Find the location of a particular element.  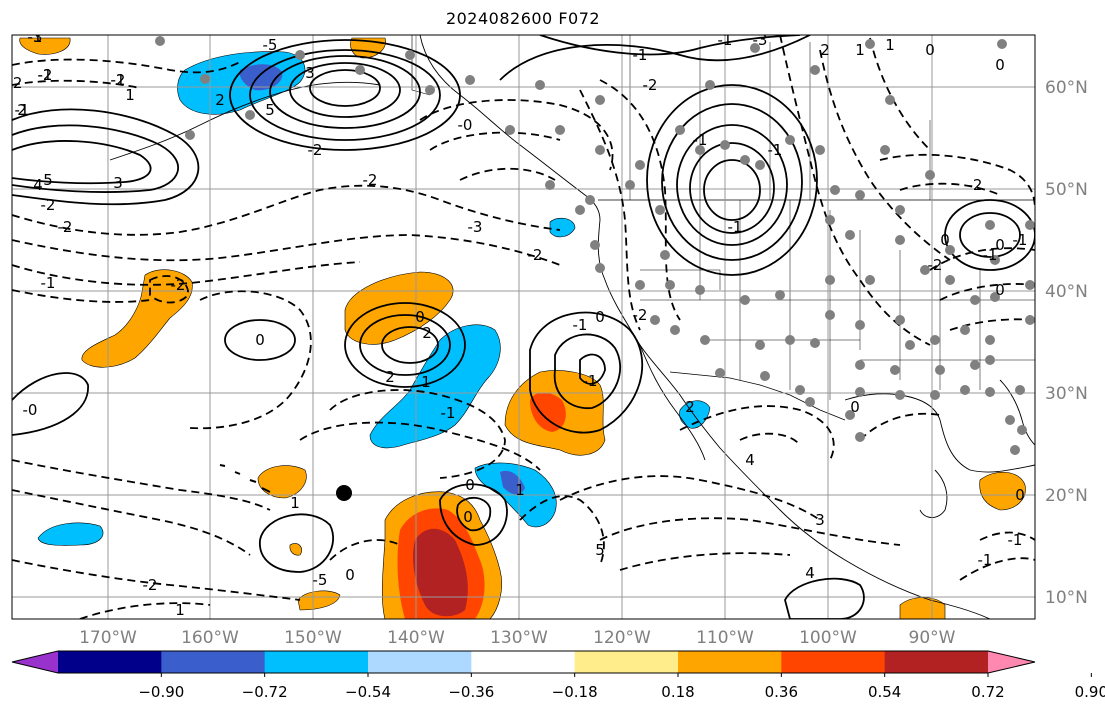

colorbar-tick-label: 0.18 is located at coordinates (677, 692).